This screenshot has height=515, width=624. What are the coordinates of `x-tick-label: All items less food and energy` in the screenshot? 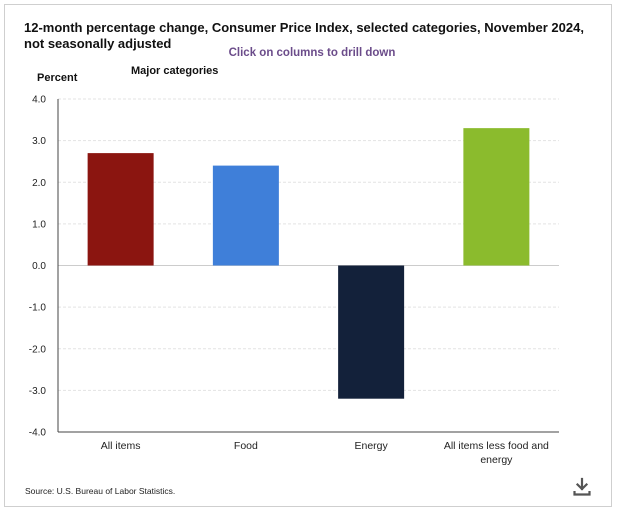 It's located at (496, 453).